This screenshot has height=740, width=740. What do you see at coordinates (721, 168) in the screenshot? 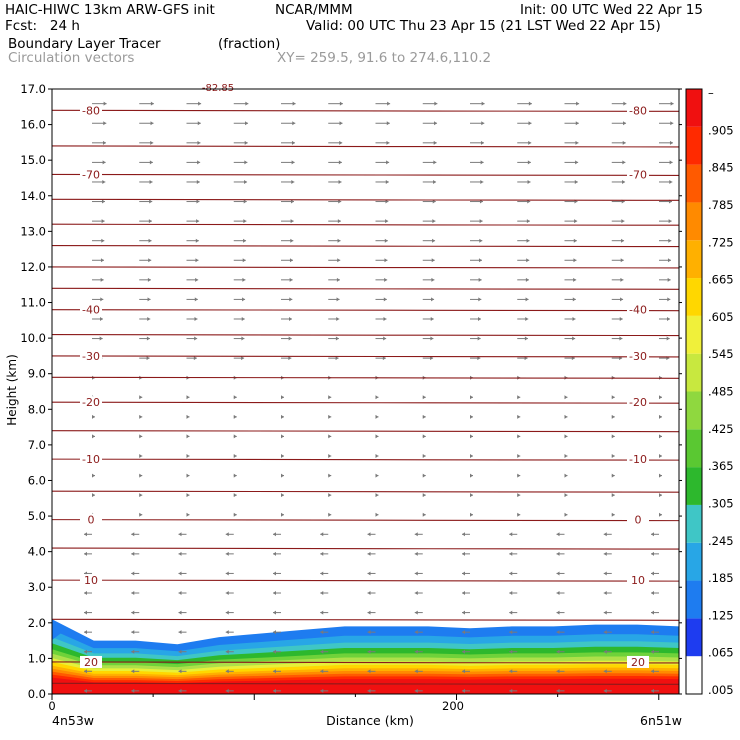
I see `colorbar-label: .845` at bounding box center [721, 168].